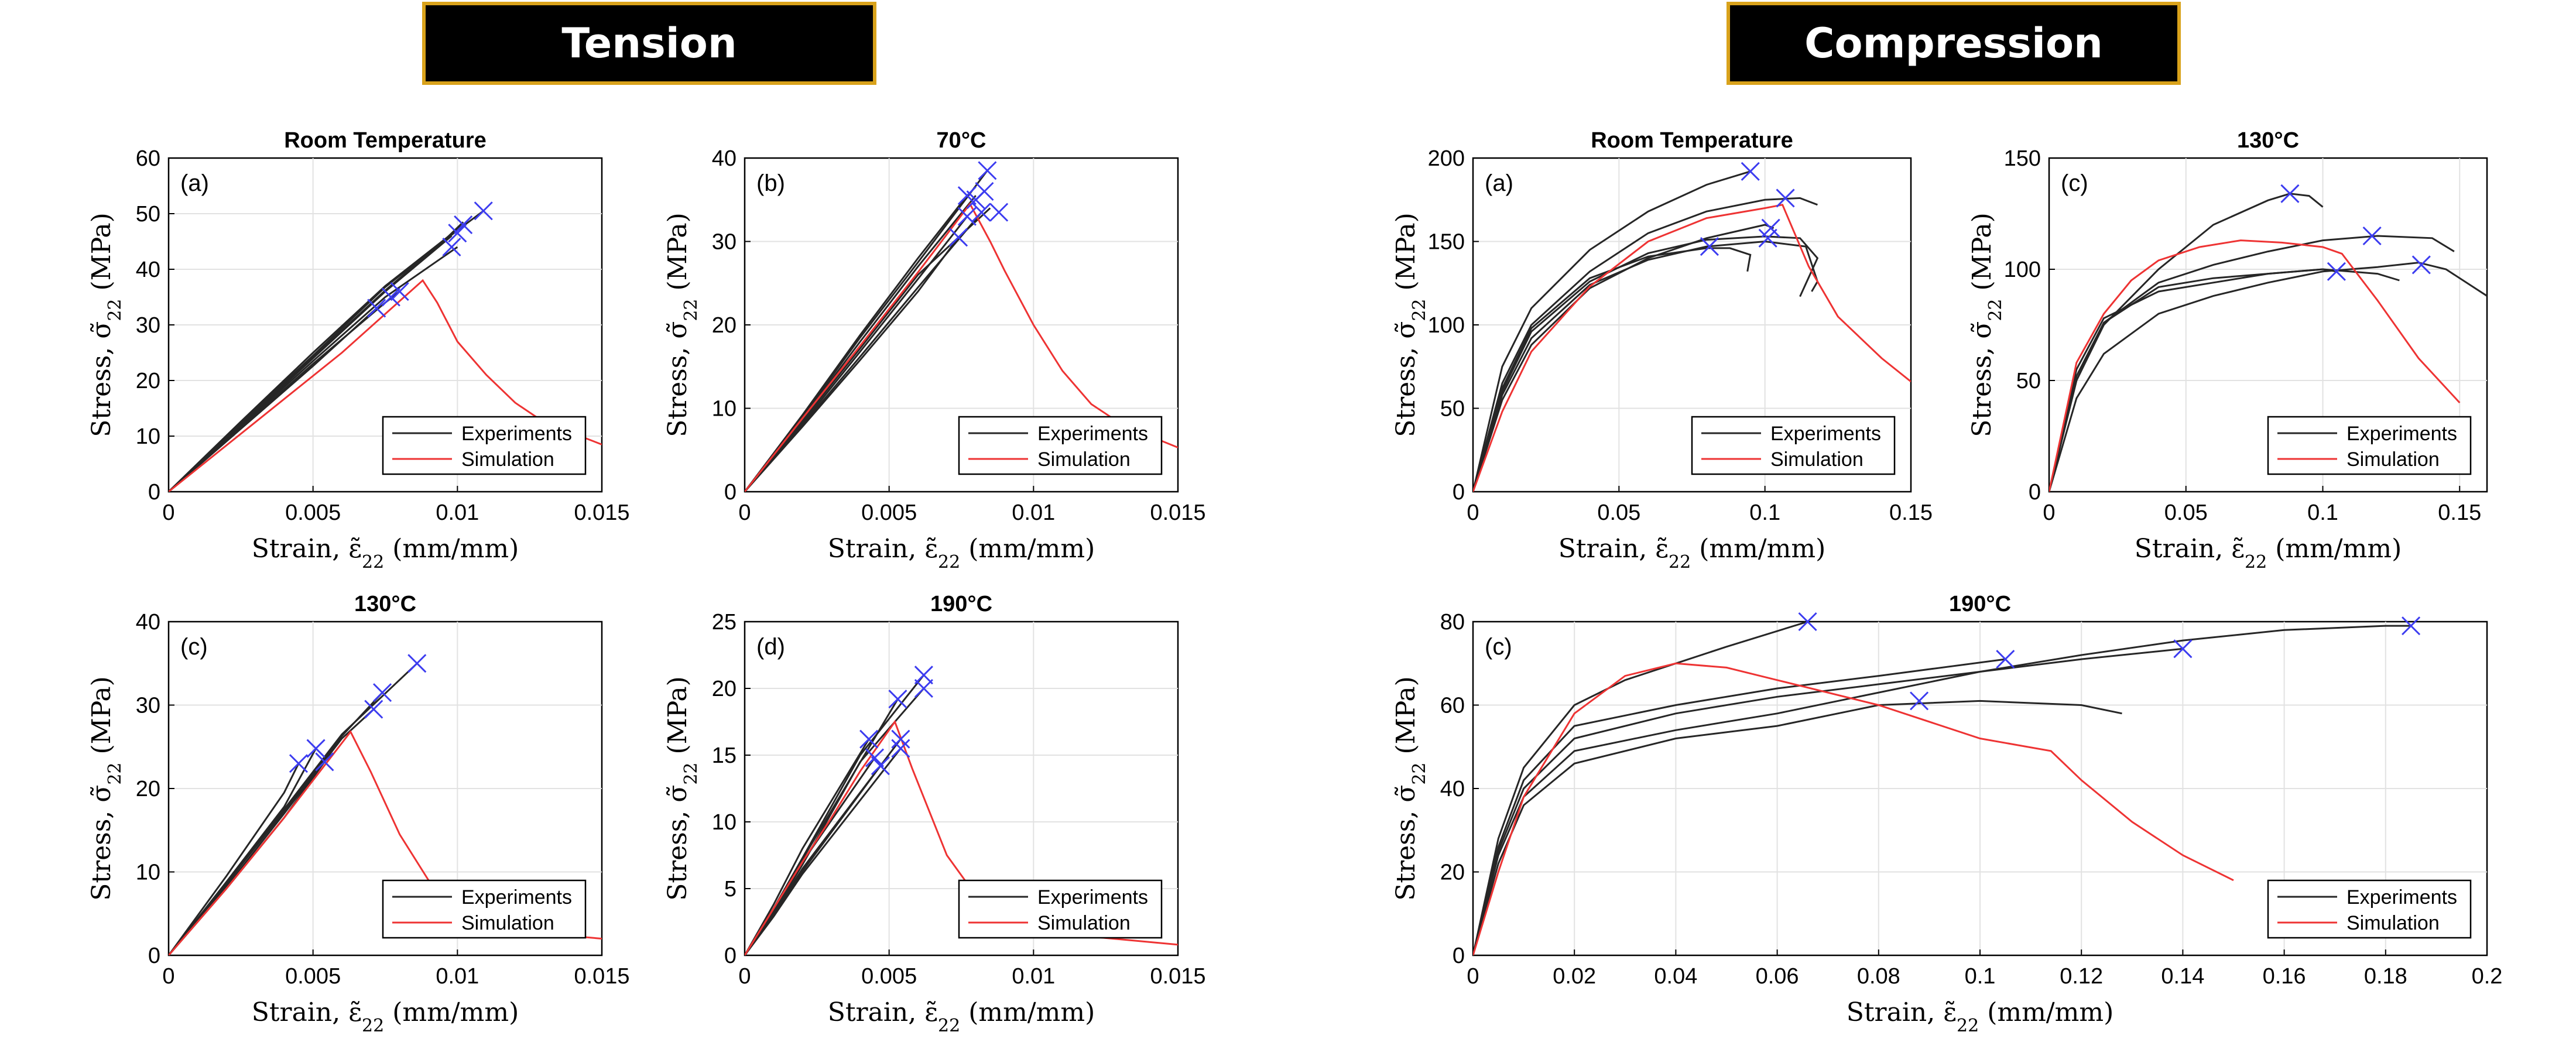  Describe the element at coordinates (724, 623) in the screenshot. I see `y-tick-label: 25` at that location.